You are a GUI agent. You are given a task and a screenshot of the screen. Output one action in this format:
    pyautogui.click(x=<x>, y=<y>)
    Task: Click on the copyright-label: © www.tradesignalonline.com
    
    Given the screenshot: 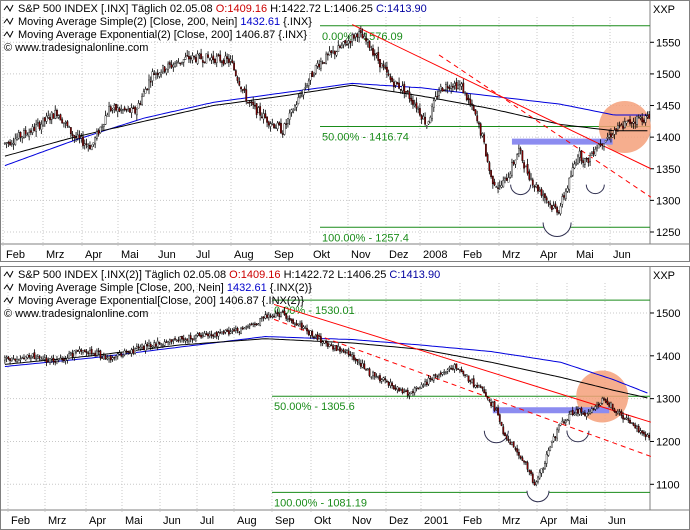 What is the action you would take?
    pyautogui.click(x=76, y=48)
    